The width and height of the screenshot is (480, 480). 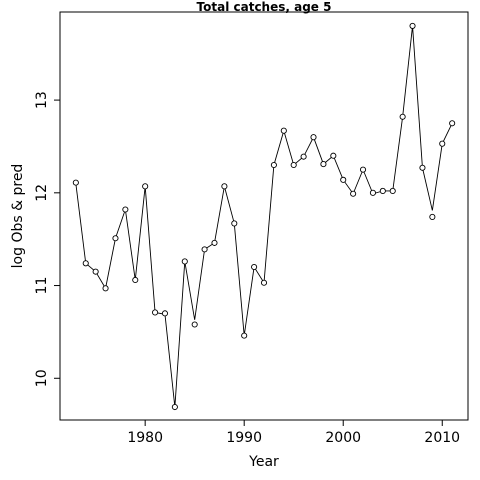 I want to click on x-tick-label: 1990, so click(x=244, y=438).